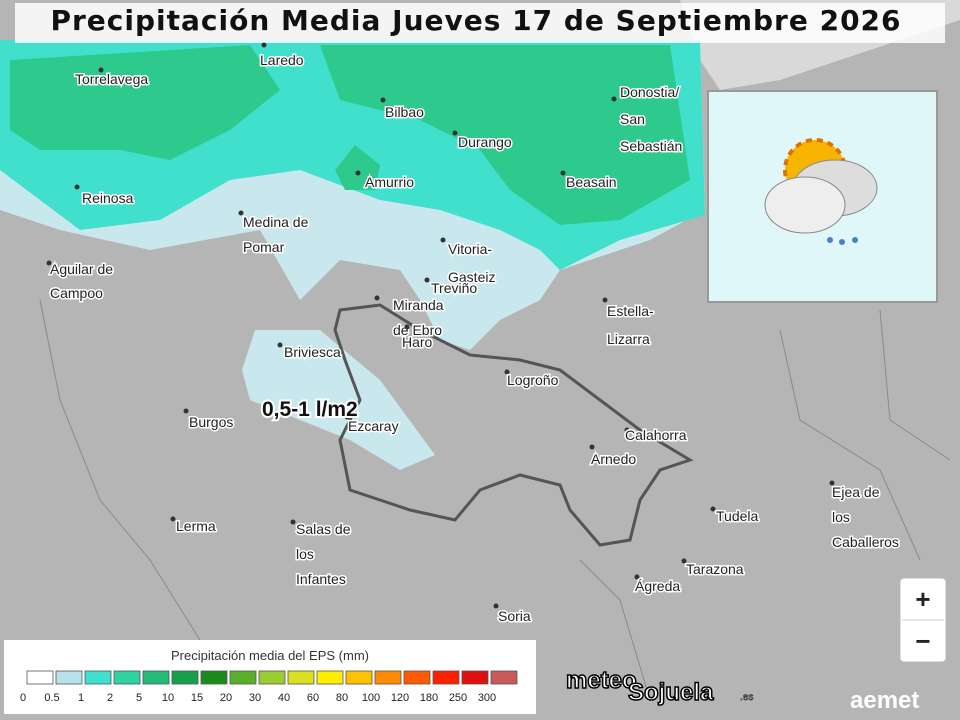 The image size is (960, 720). What do you see at coordinates (23, 698) in the screenshot?
I see `legend-tick: 0` at bounding box center [23, 698].